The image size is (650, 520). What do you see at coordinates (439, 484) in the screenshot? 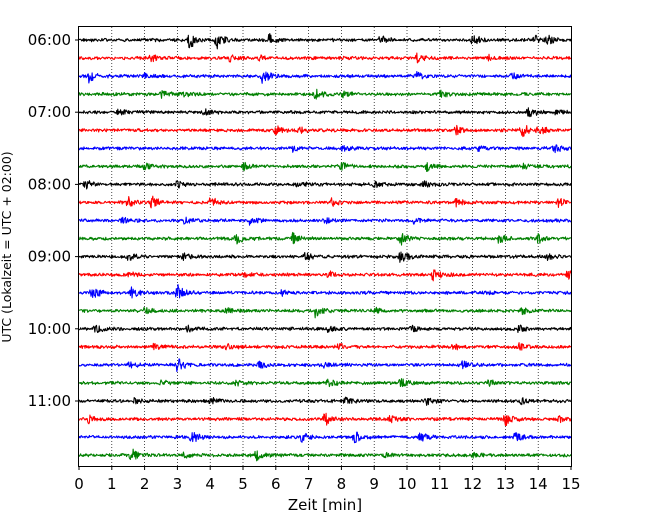
I see `x-tick-label: 11` at bounding box center [439, 484].